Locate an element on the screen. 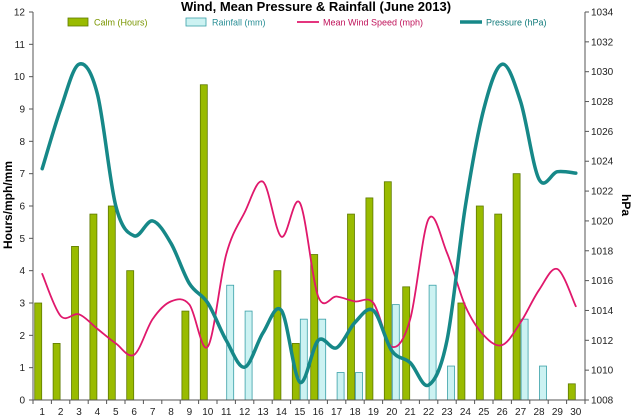 This screenshot has height=419, width=633. x-tick-label: 5 is located at coordinates (116, 412).